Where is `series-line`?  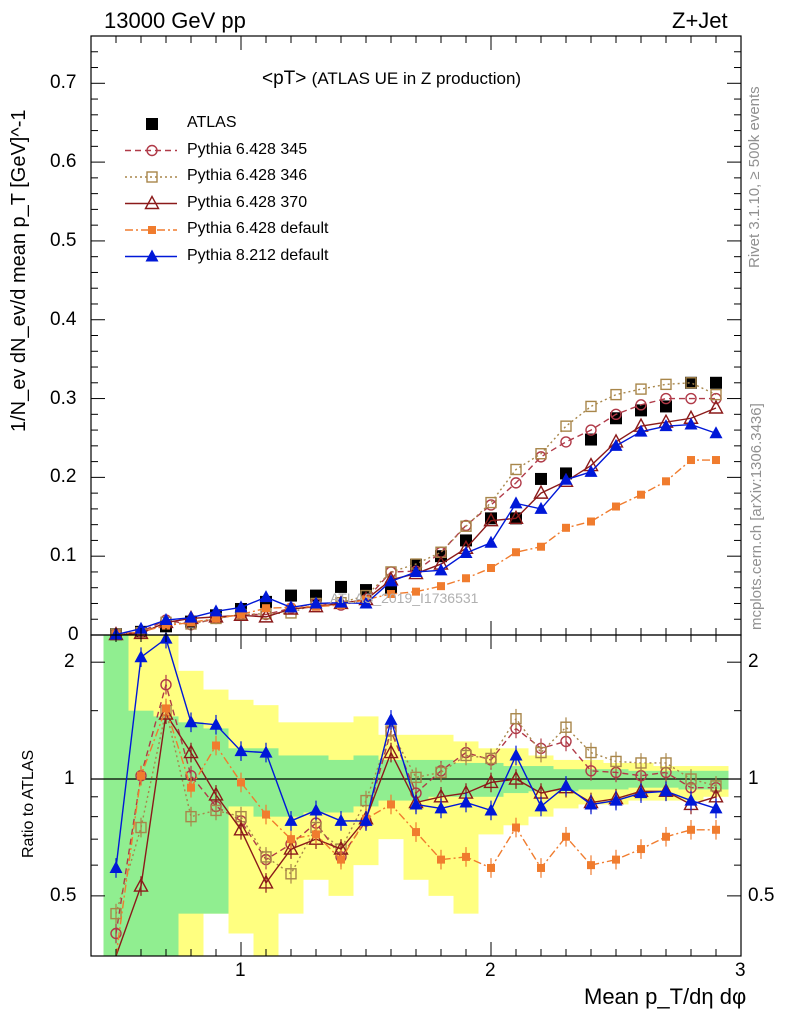
series-line is located at coordinates (415, 547).